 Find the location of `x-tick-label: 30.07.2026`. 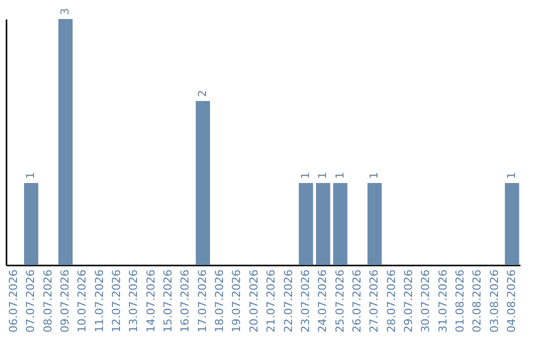

x-tick-label: 30.07.2026 is located at coordinates (425, 301).